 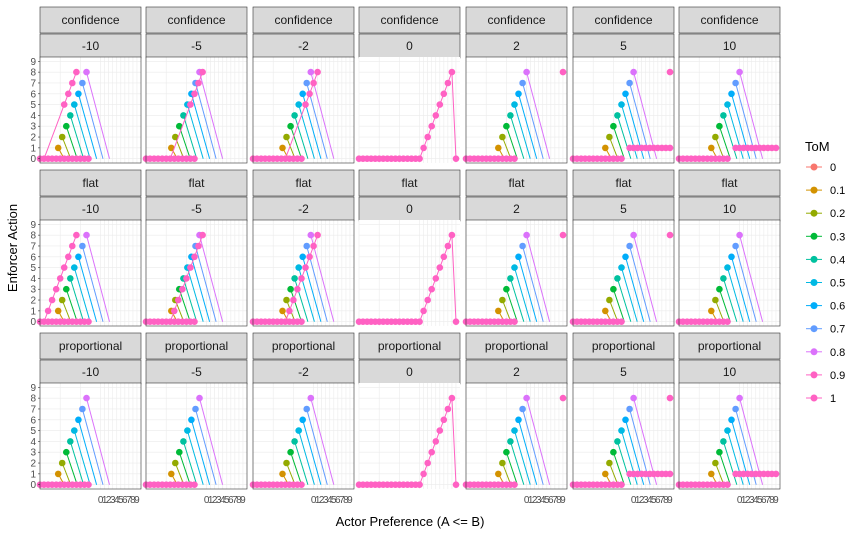 I want to click on facet-strip-bias-label: 10, so click(x=730, y=46).